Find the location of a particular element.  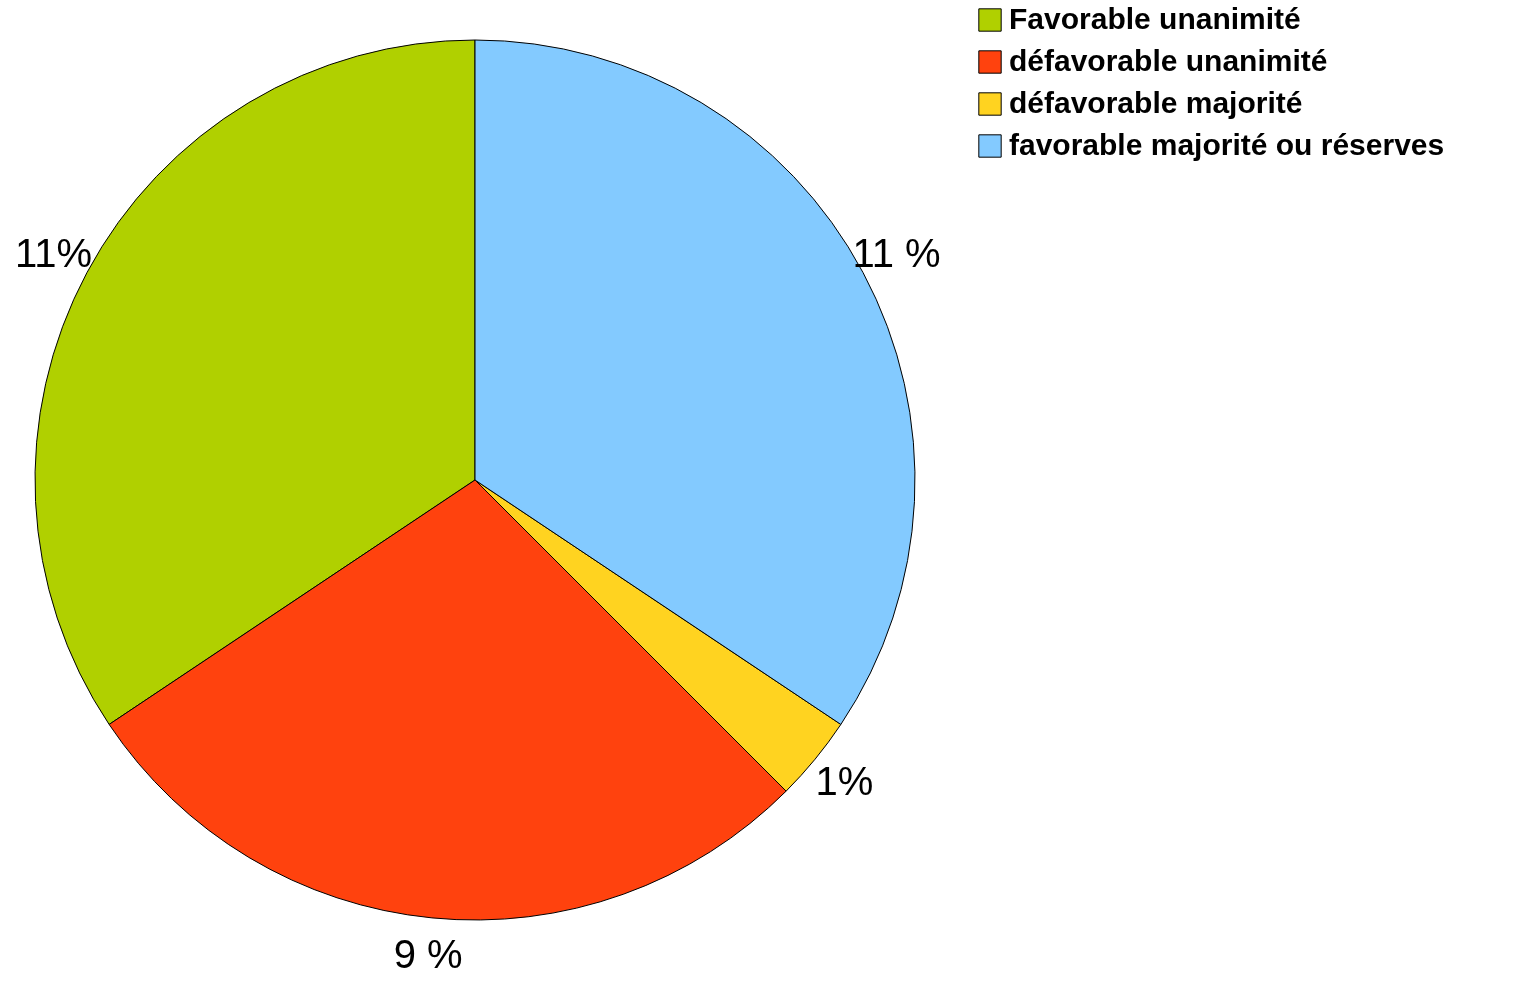

legend-label: défavorable majorité is located at coordinates (1156, 102).